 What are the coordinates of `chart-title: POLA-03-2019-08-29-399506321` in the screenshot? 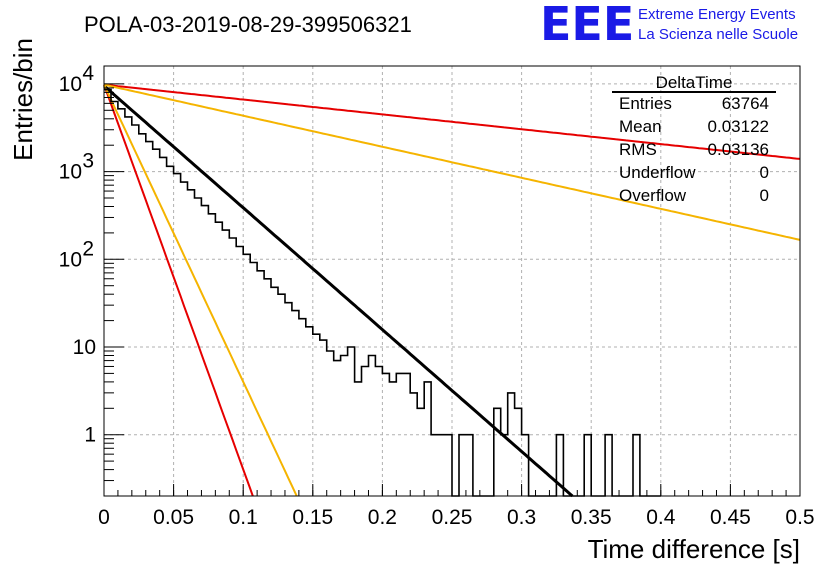 It's located at (248, 24).